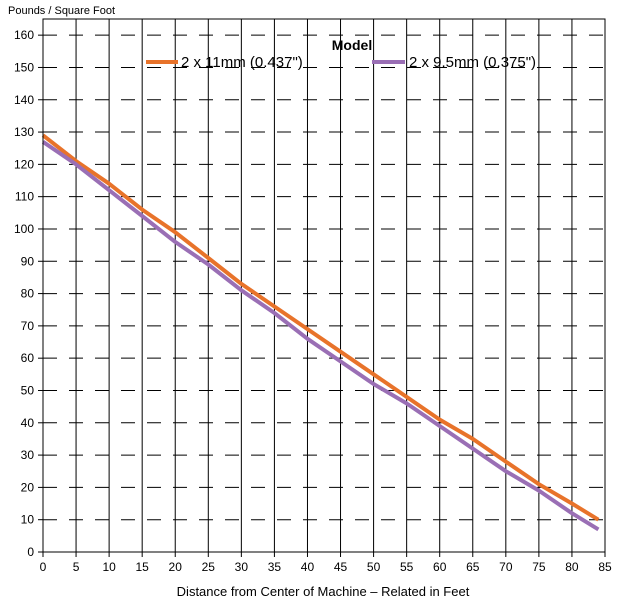  I want to click on y-tick-label: 100, so click(24, 229).